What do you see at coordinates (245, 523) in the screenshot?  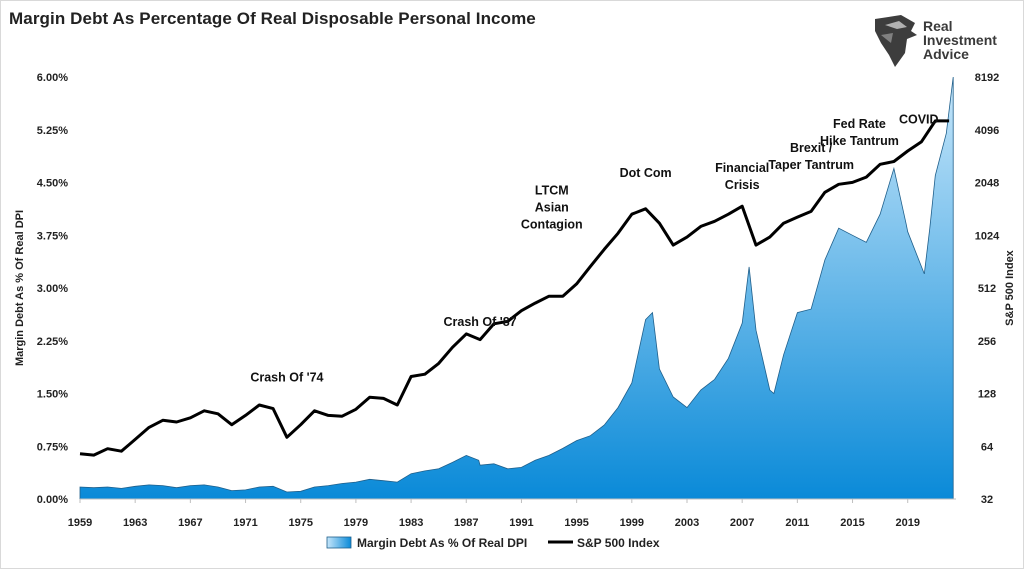 I see `x-tick-label: 1971` at bounding box center [245, 523].